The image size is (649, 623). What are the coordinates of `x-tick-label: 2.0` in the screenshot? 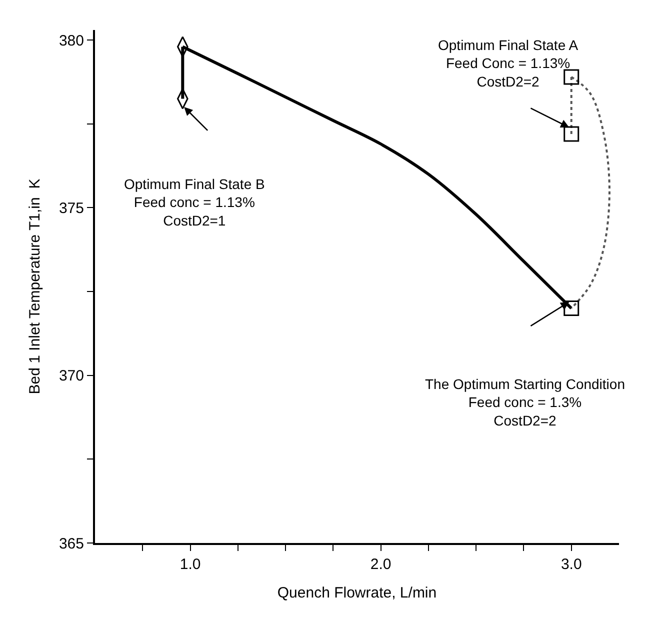 It's located at (381, 564).